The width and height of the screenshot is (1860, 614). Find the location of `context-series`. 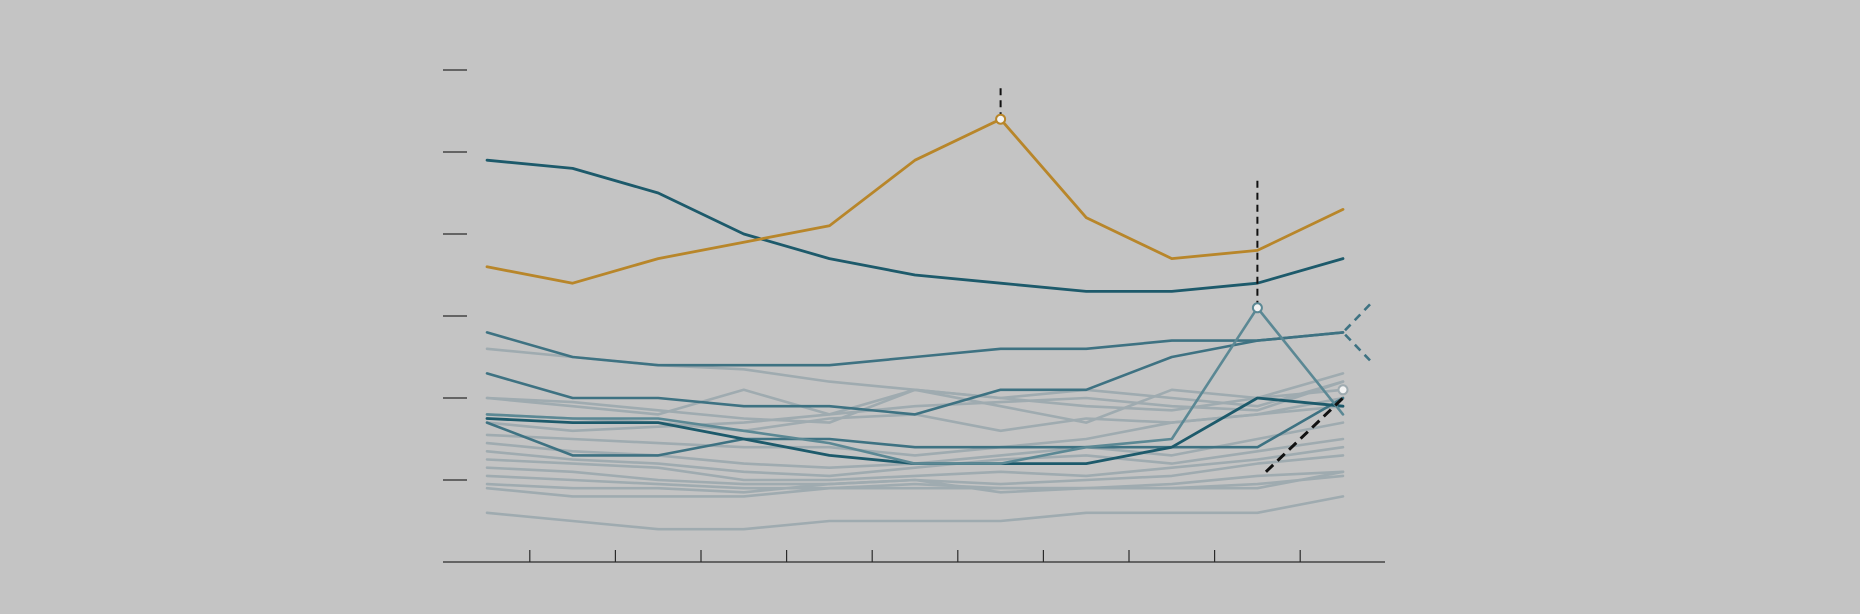

context-series is located at coordinates (915, 439).